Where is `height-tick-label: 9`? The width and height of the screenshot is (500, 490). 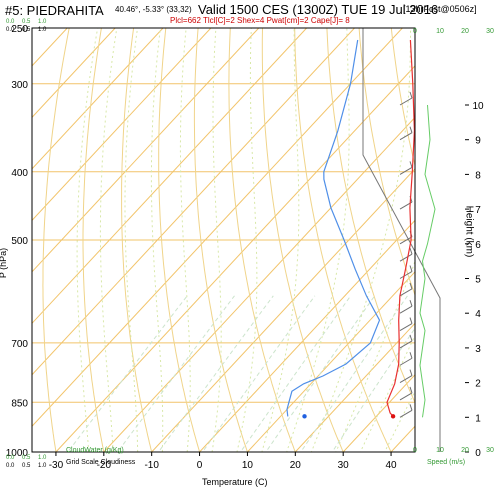
height-tick-label: 9 is located at coordinates (478, 141).